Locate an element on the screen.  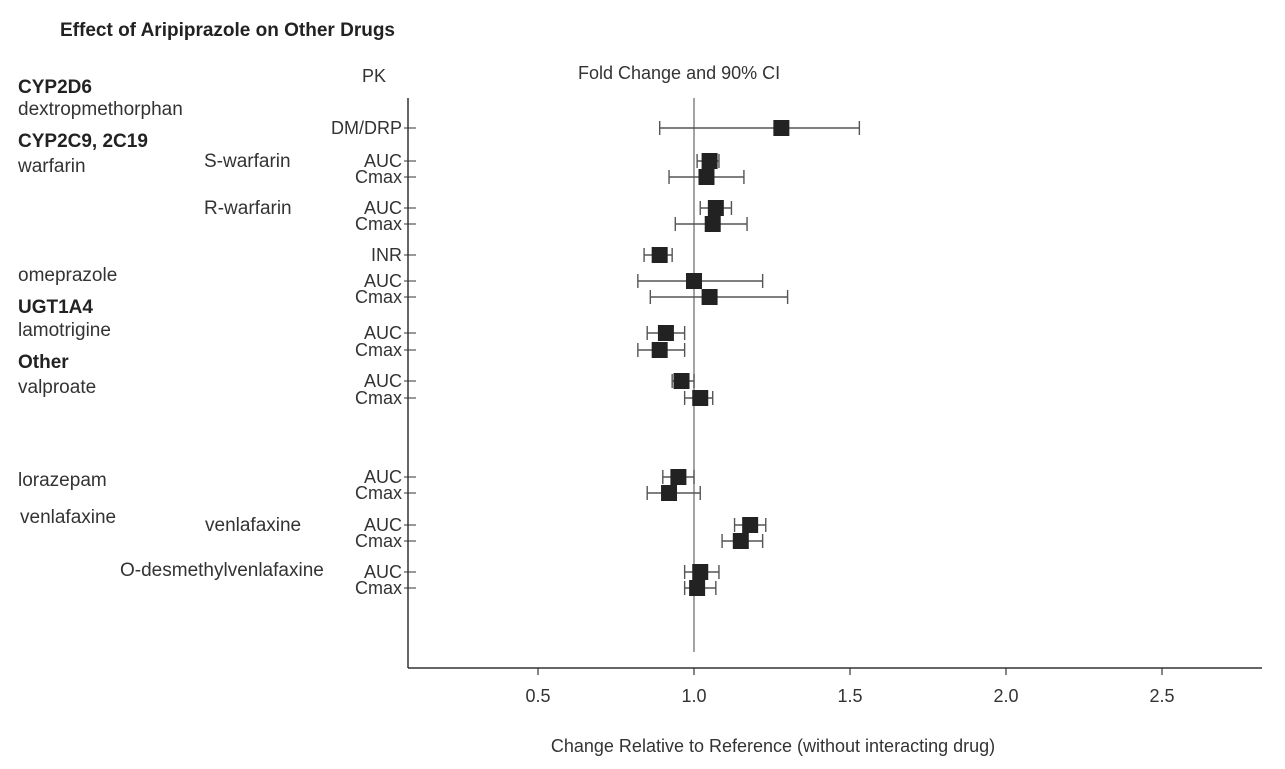
sub-drug-label: venlafaxine is located at coordinates (253, 525).